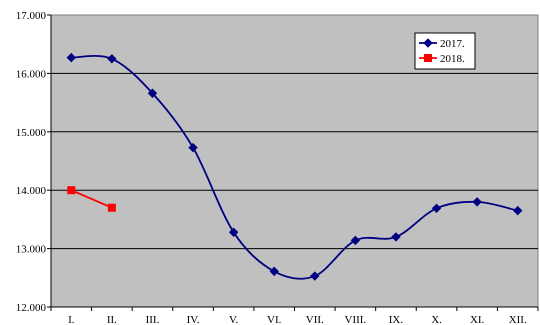 The image size is (540, 325). I want to click on x-tick-label: VII., so click(315, 319).